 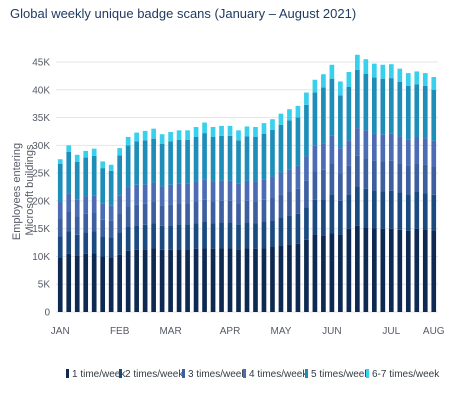 What do you see at coordinates (30, 190) in the screenshot?
I see `y-axis-title-line-2: Microsoft buildings` at bounding box center [30, 190].